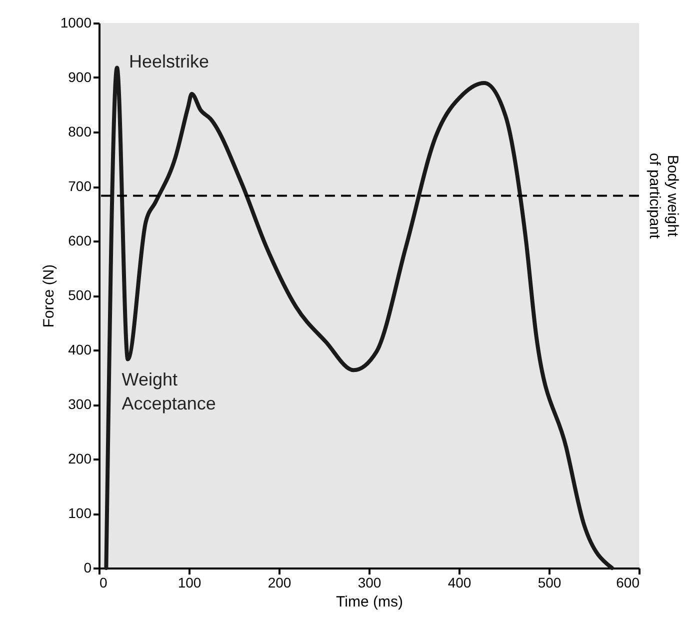  What do you see at coordinates (628, 582) in the screenshot?
I see `x-tick-label: 600` at bounding box center [628, 582].